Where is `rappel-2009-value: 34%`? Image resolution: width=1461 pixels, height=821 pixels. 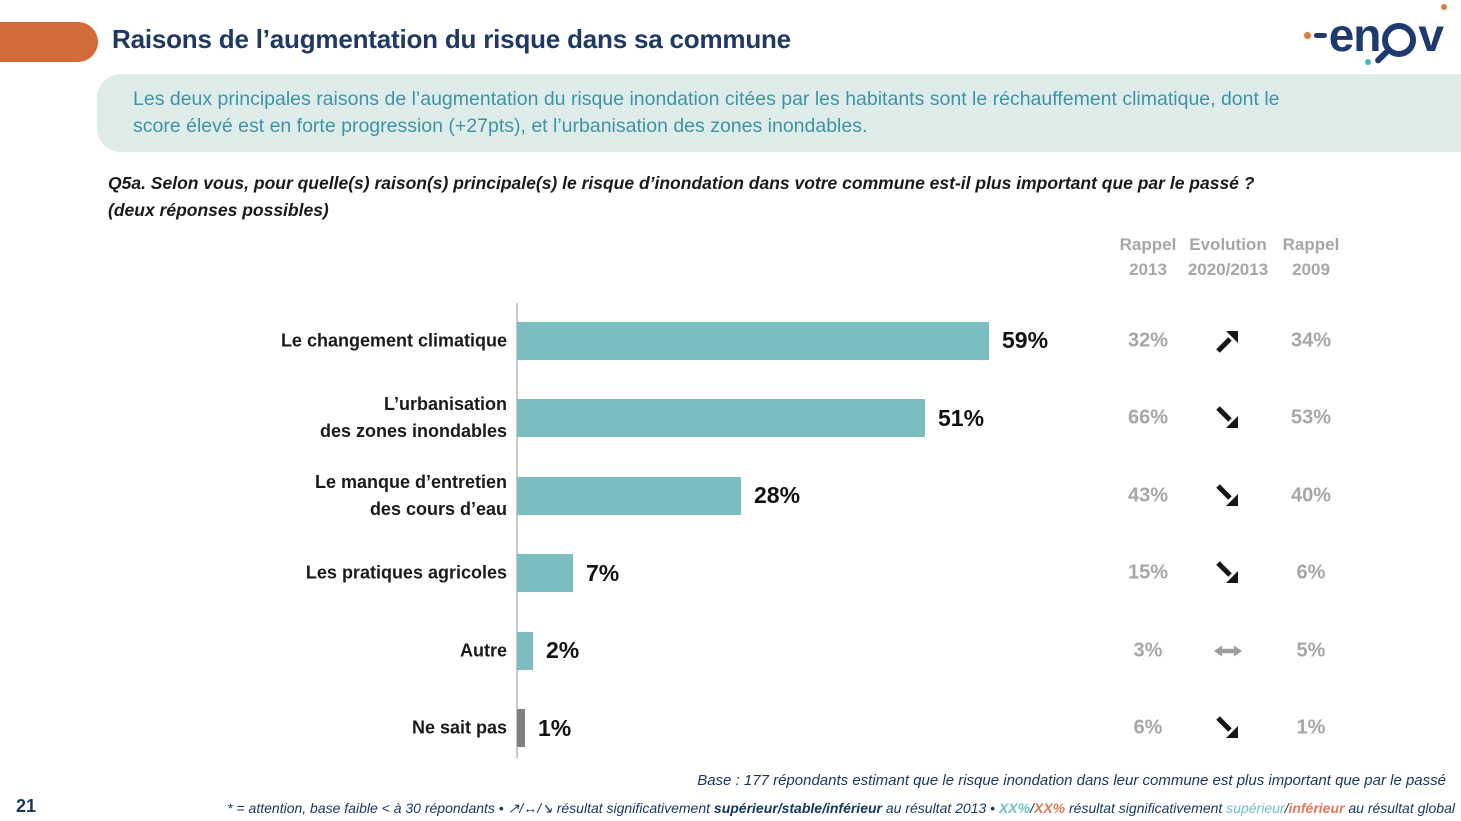
rappel-2009-value: 34% is located at coordinates (1311, 340).